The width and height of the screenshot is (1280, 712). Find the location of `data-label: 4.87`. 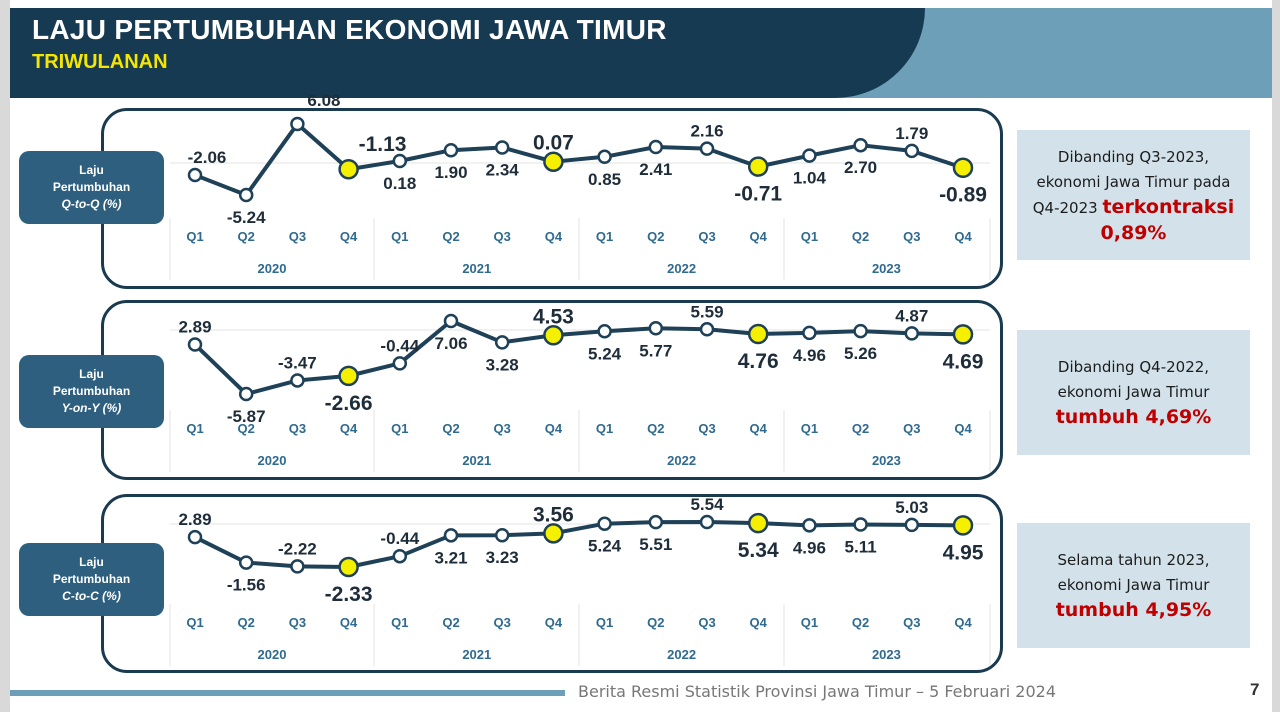

data-label: 4.87 is located at coordinates (911, 315).